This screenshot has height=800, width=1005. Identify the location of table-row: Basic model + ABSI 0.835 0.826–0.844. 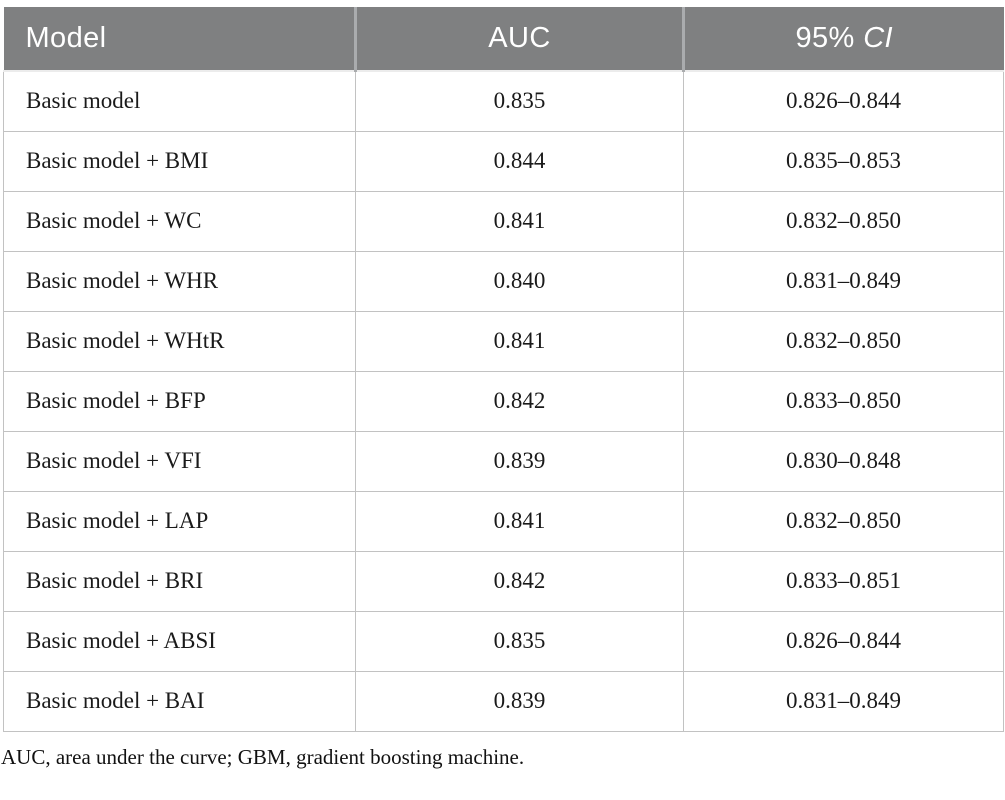
(503, 641).